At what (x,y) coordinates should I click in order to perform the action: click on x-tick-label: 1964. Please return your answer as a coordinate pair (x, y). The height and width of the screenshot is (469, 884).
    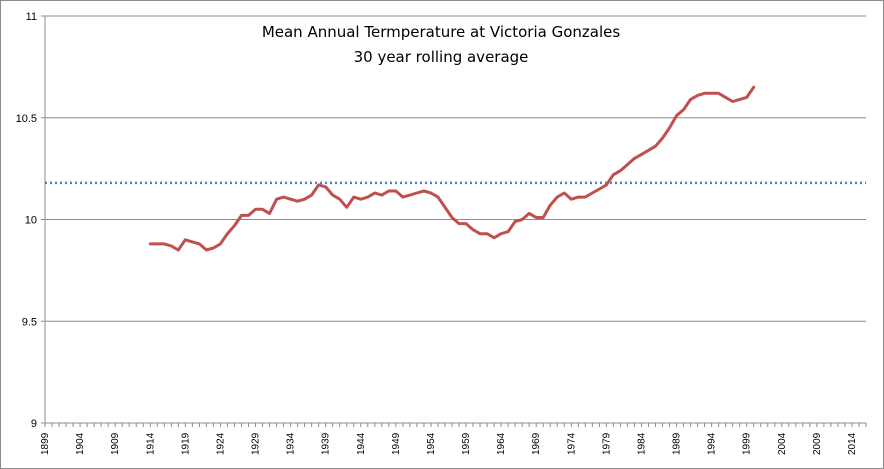
    Looking at the image, I should click on (501, 443).